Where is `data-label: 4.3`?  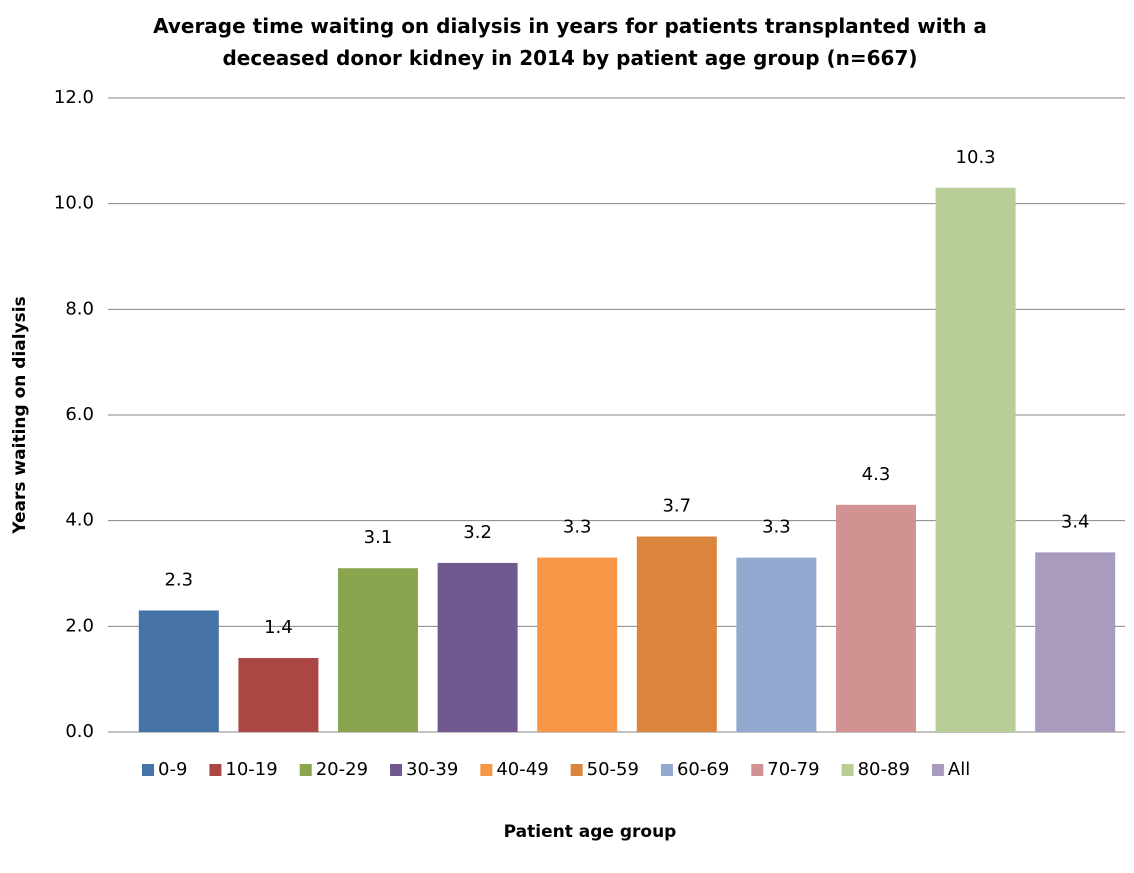 data-label: 4.3 is located at coordinates (876, 474).